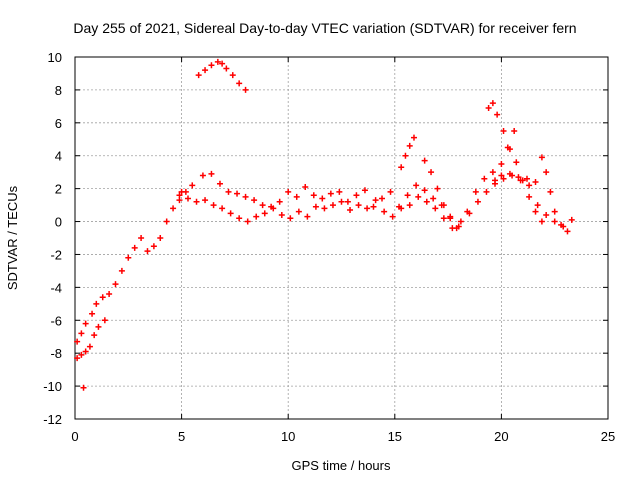  What do you see at coordinates (58, 90) in the screenshot?
I see `y-tick-label: 8` at bounding box center [58, 90].